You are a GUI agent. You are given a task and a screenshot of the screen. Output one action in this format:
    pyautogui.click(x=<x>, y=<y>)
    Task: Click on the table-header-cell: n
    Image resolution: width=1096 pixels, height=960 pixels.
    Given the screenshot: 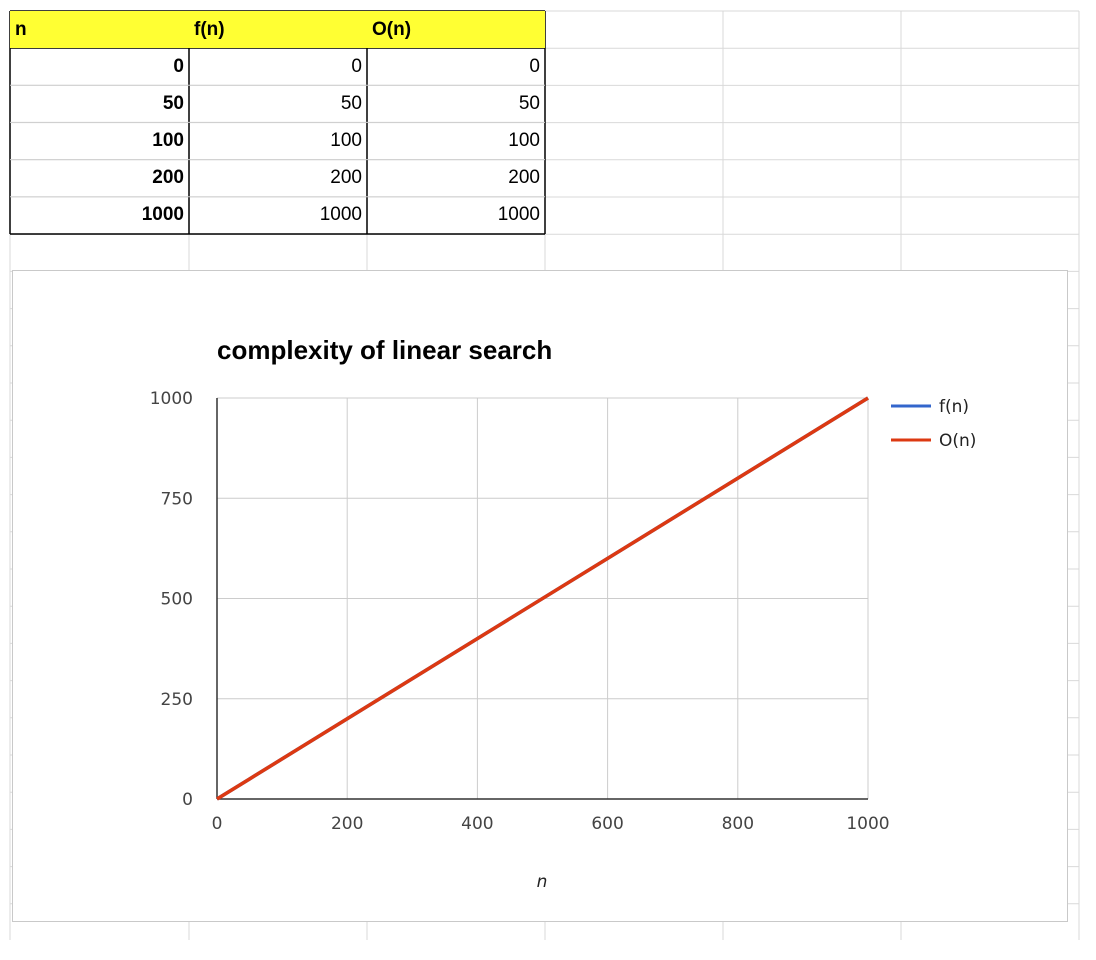 What is the action you would take?
    pyautogui.click(x=99, y=29)
    